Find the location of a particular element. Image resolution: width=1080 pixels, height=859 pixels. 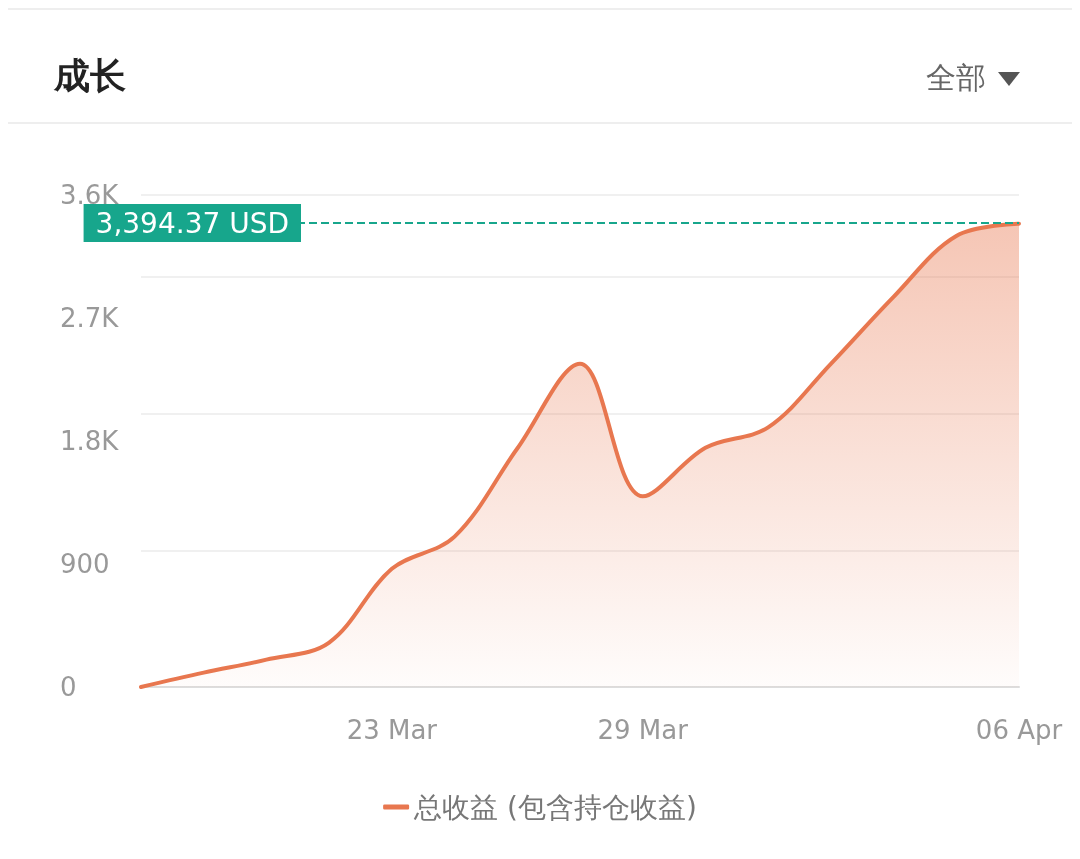

text: 全部 is located at coordinates (956, 78).